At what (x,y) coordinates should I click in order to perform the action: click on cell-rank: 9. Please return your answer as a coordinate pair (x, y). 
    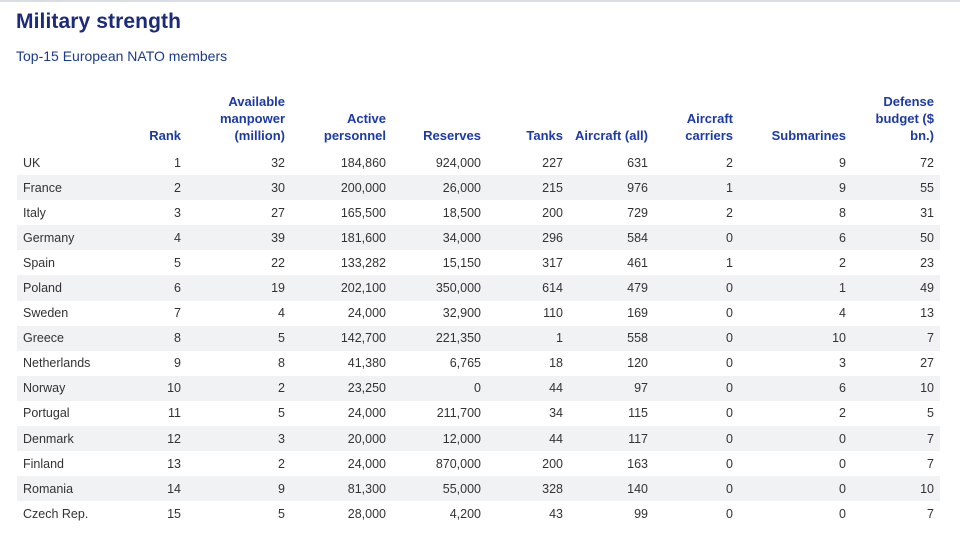
    Looking at the image, I should click on (177, 363).